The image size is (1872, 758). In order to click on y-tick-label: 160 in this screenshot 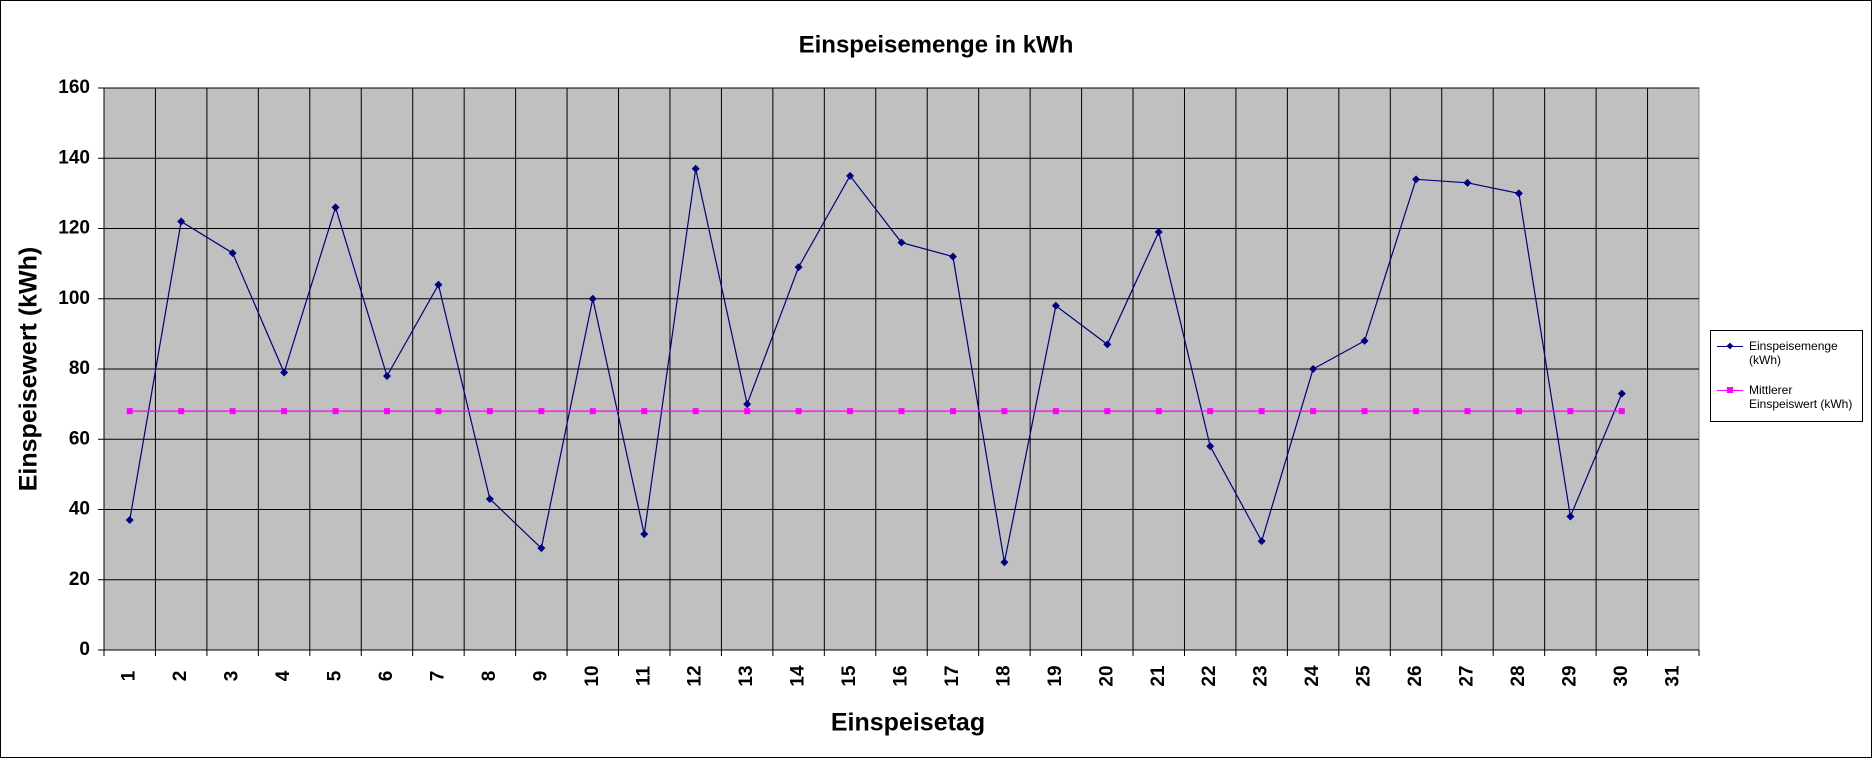, I will do `click(74, 87)`.